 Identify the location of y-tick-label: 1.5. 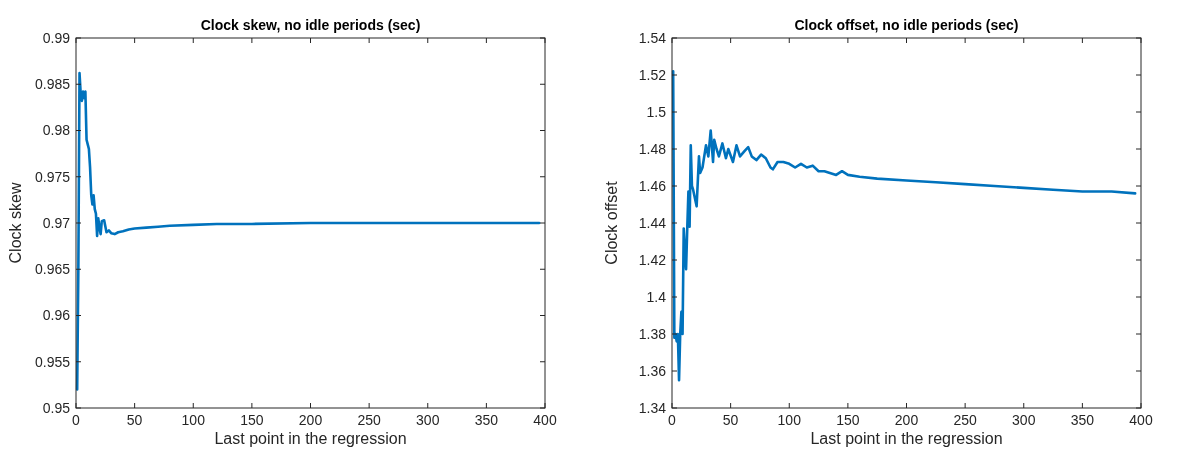
(656, 111).